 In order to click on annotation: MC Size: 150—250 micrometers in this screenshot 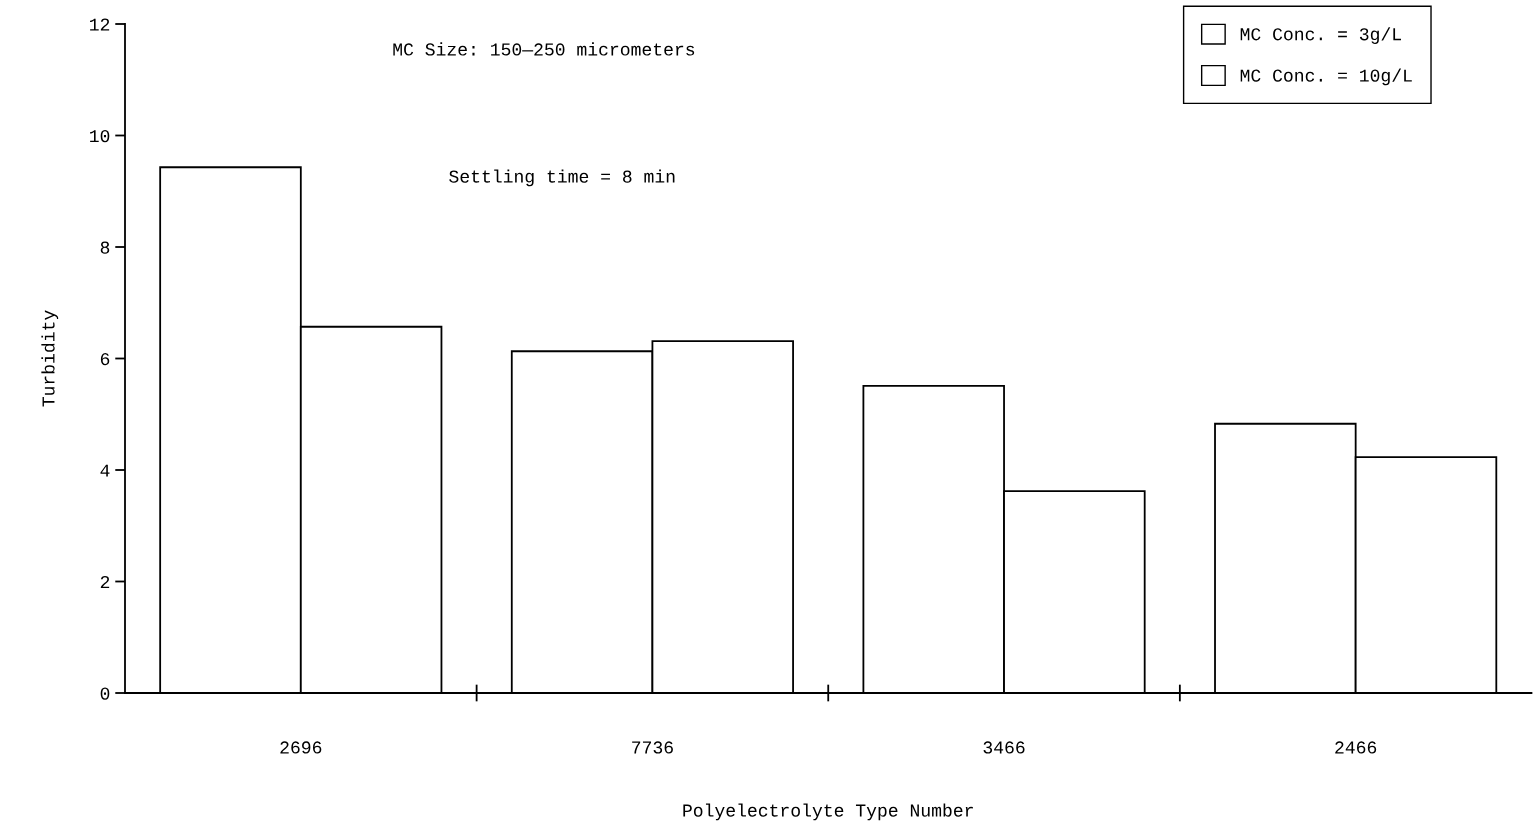, I will do `click(544, 49)`.